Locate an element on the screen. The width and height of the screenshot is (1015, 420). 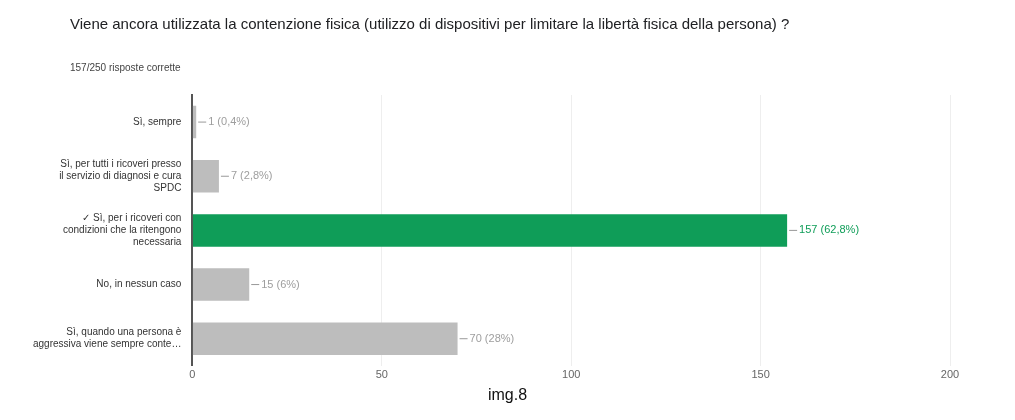
text: img.8 is located at coordinates (507, 395).